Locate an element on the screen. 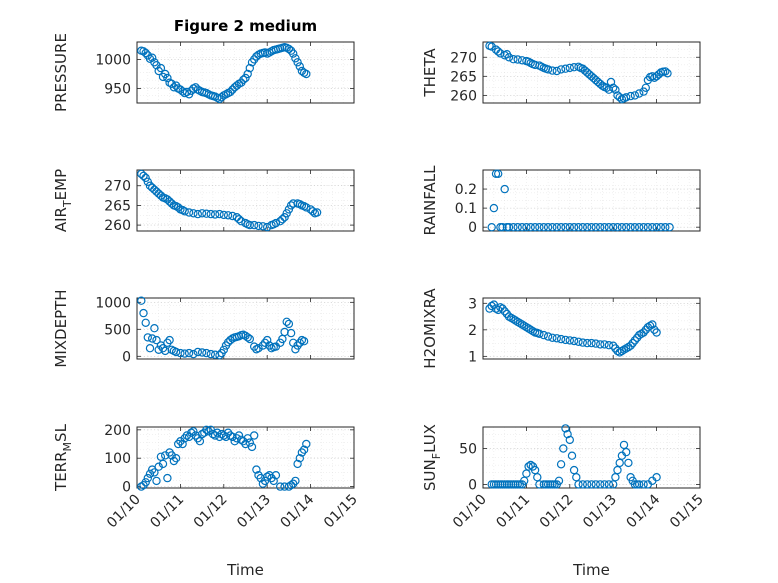 This screenshot has height=583, width=778. y-axis-label: RAINFALL is located at coordinates (430, 200).